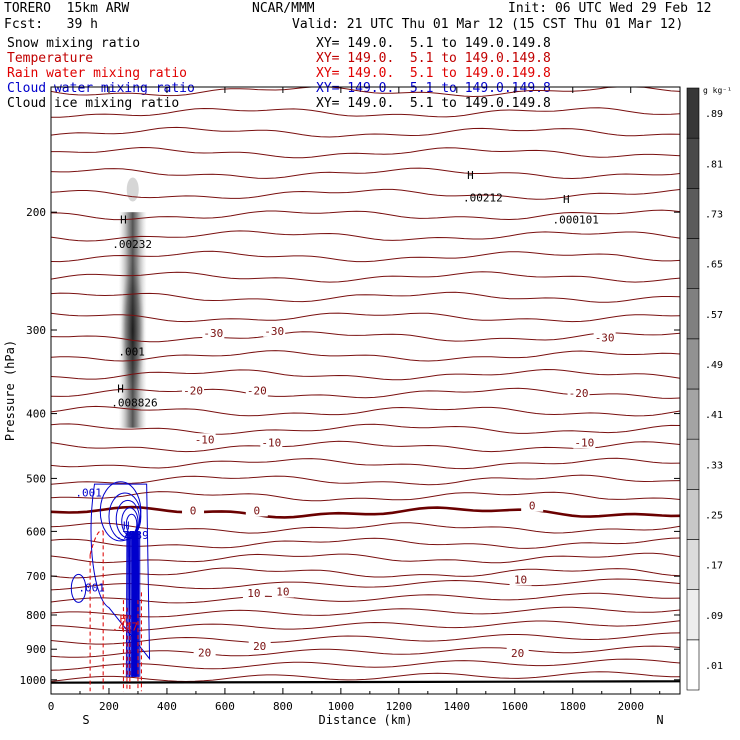 This screenshot has width=740, height=740. I want to click on ground-line, so click(365, 682).